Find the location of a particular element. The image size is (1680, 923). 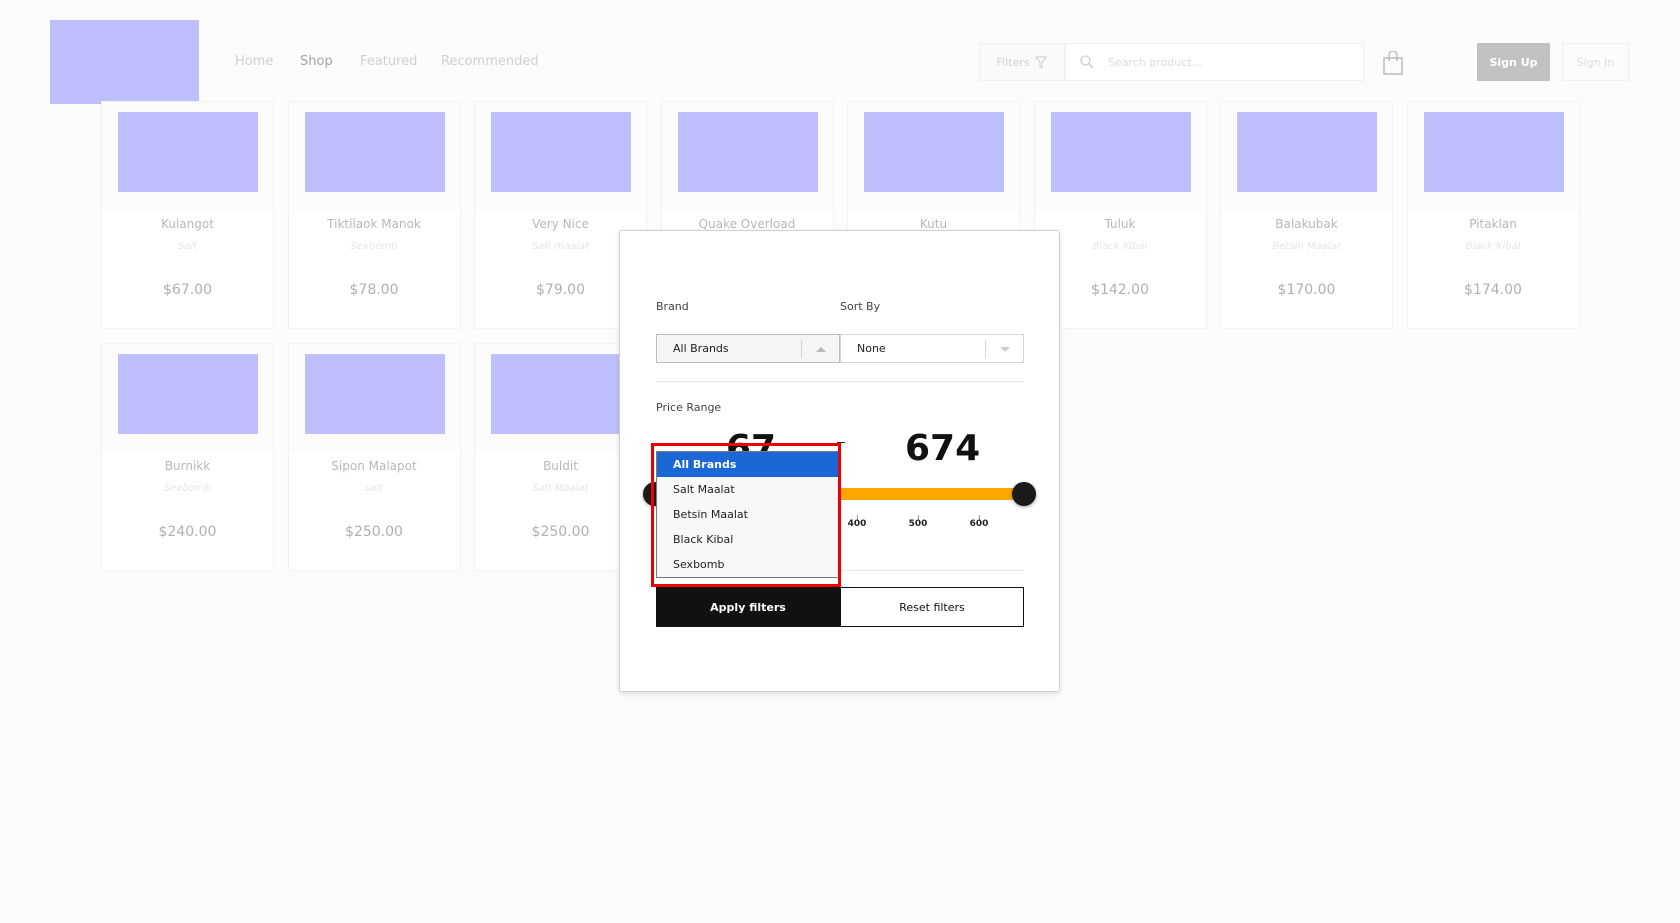

product-card: Kulangot Salt $67.00 is located at coordinates (187, 215).